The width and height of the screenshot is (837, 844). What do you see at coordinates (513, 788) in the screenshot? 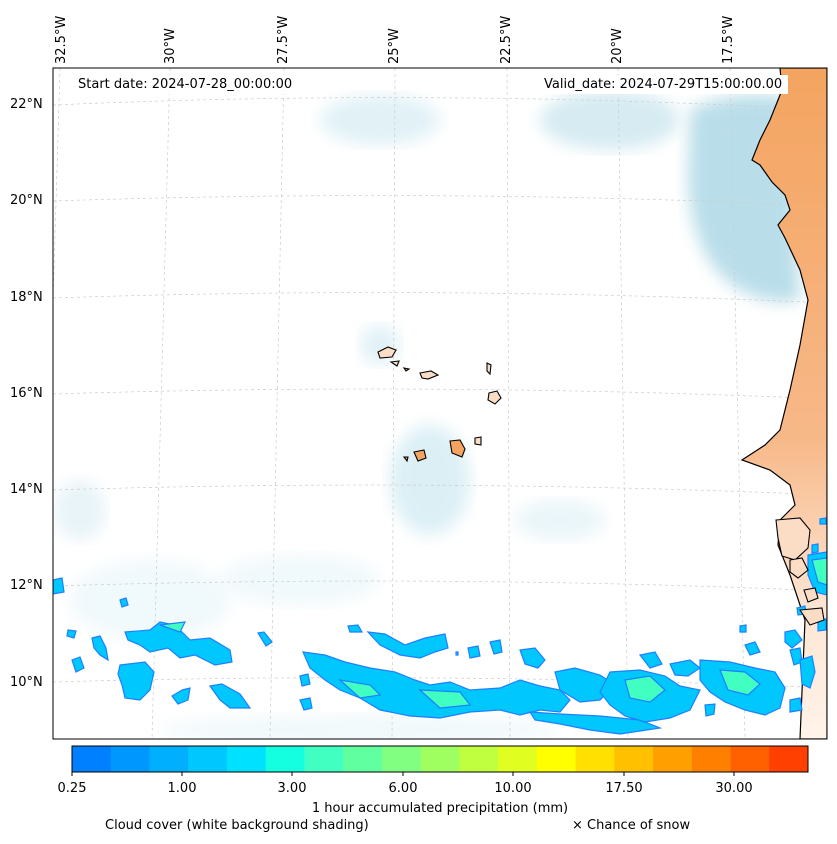
I see `colorbar-tick-label: 10.00` at bounding box center [513, 788].